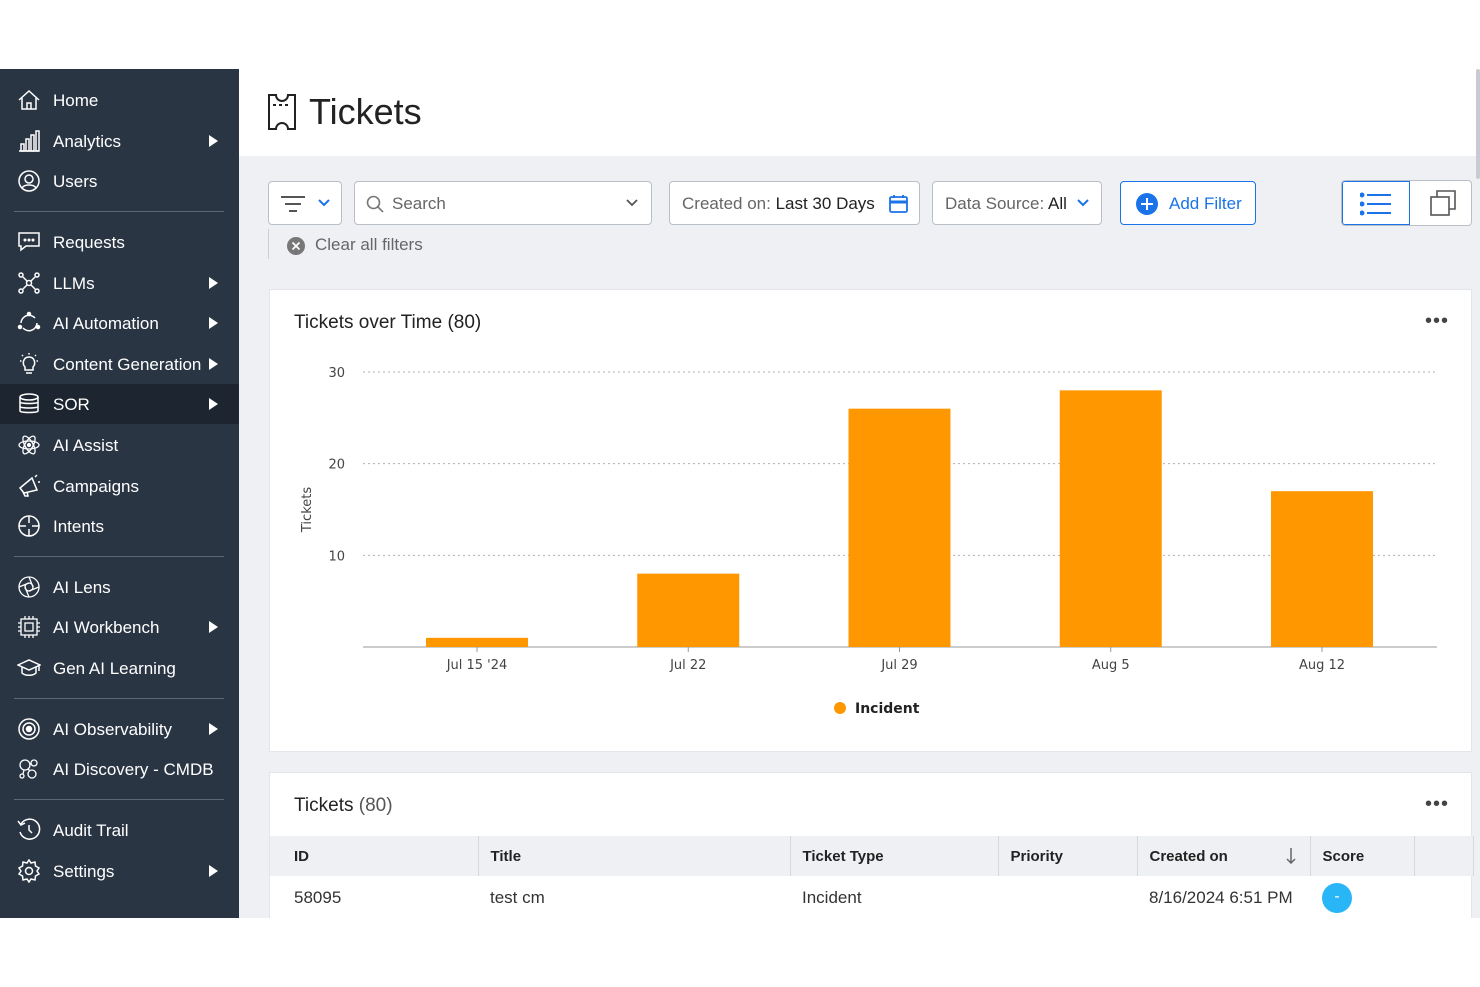 This screenshot has height=987, width=1480. I want to click on sidebar-item-settings: Settings, so click(119, 871).